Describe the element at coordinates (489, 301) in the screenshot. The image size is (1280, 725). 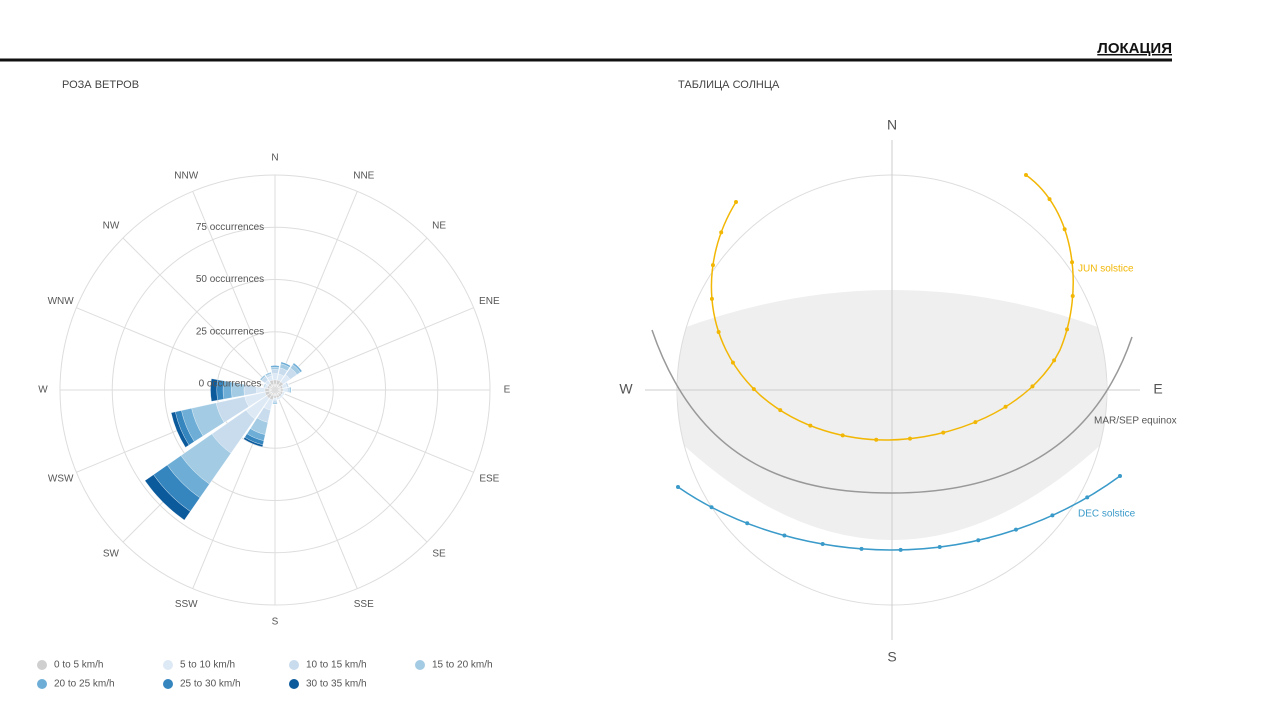
I see `direction-label: ENE` at that location.